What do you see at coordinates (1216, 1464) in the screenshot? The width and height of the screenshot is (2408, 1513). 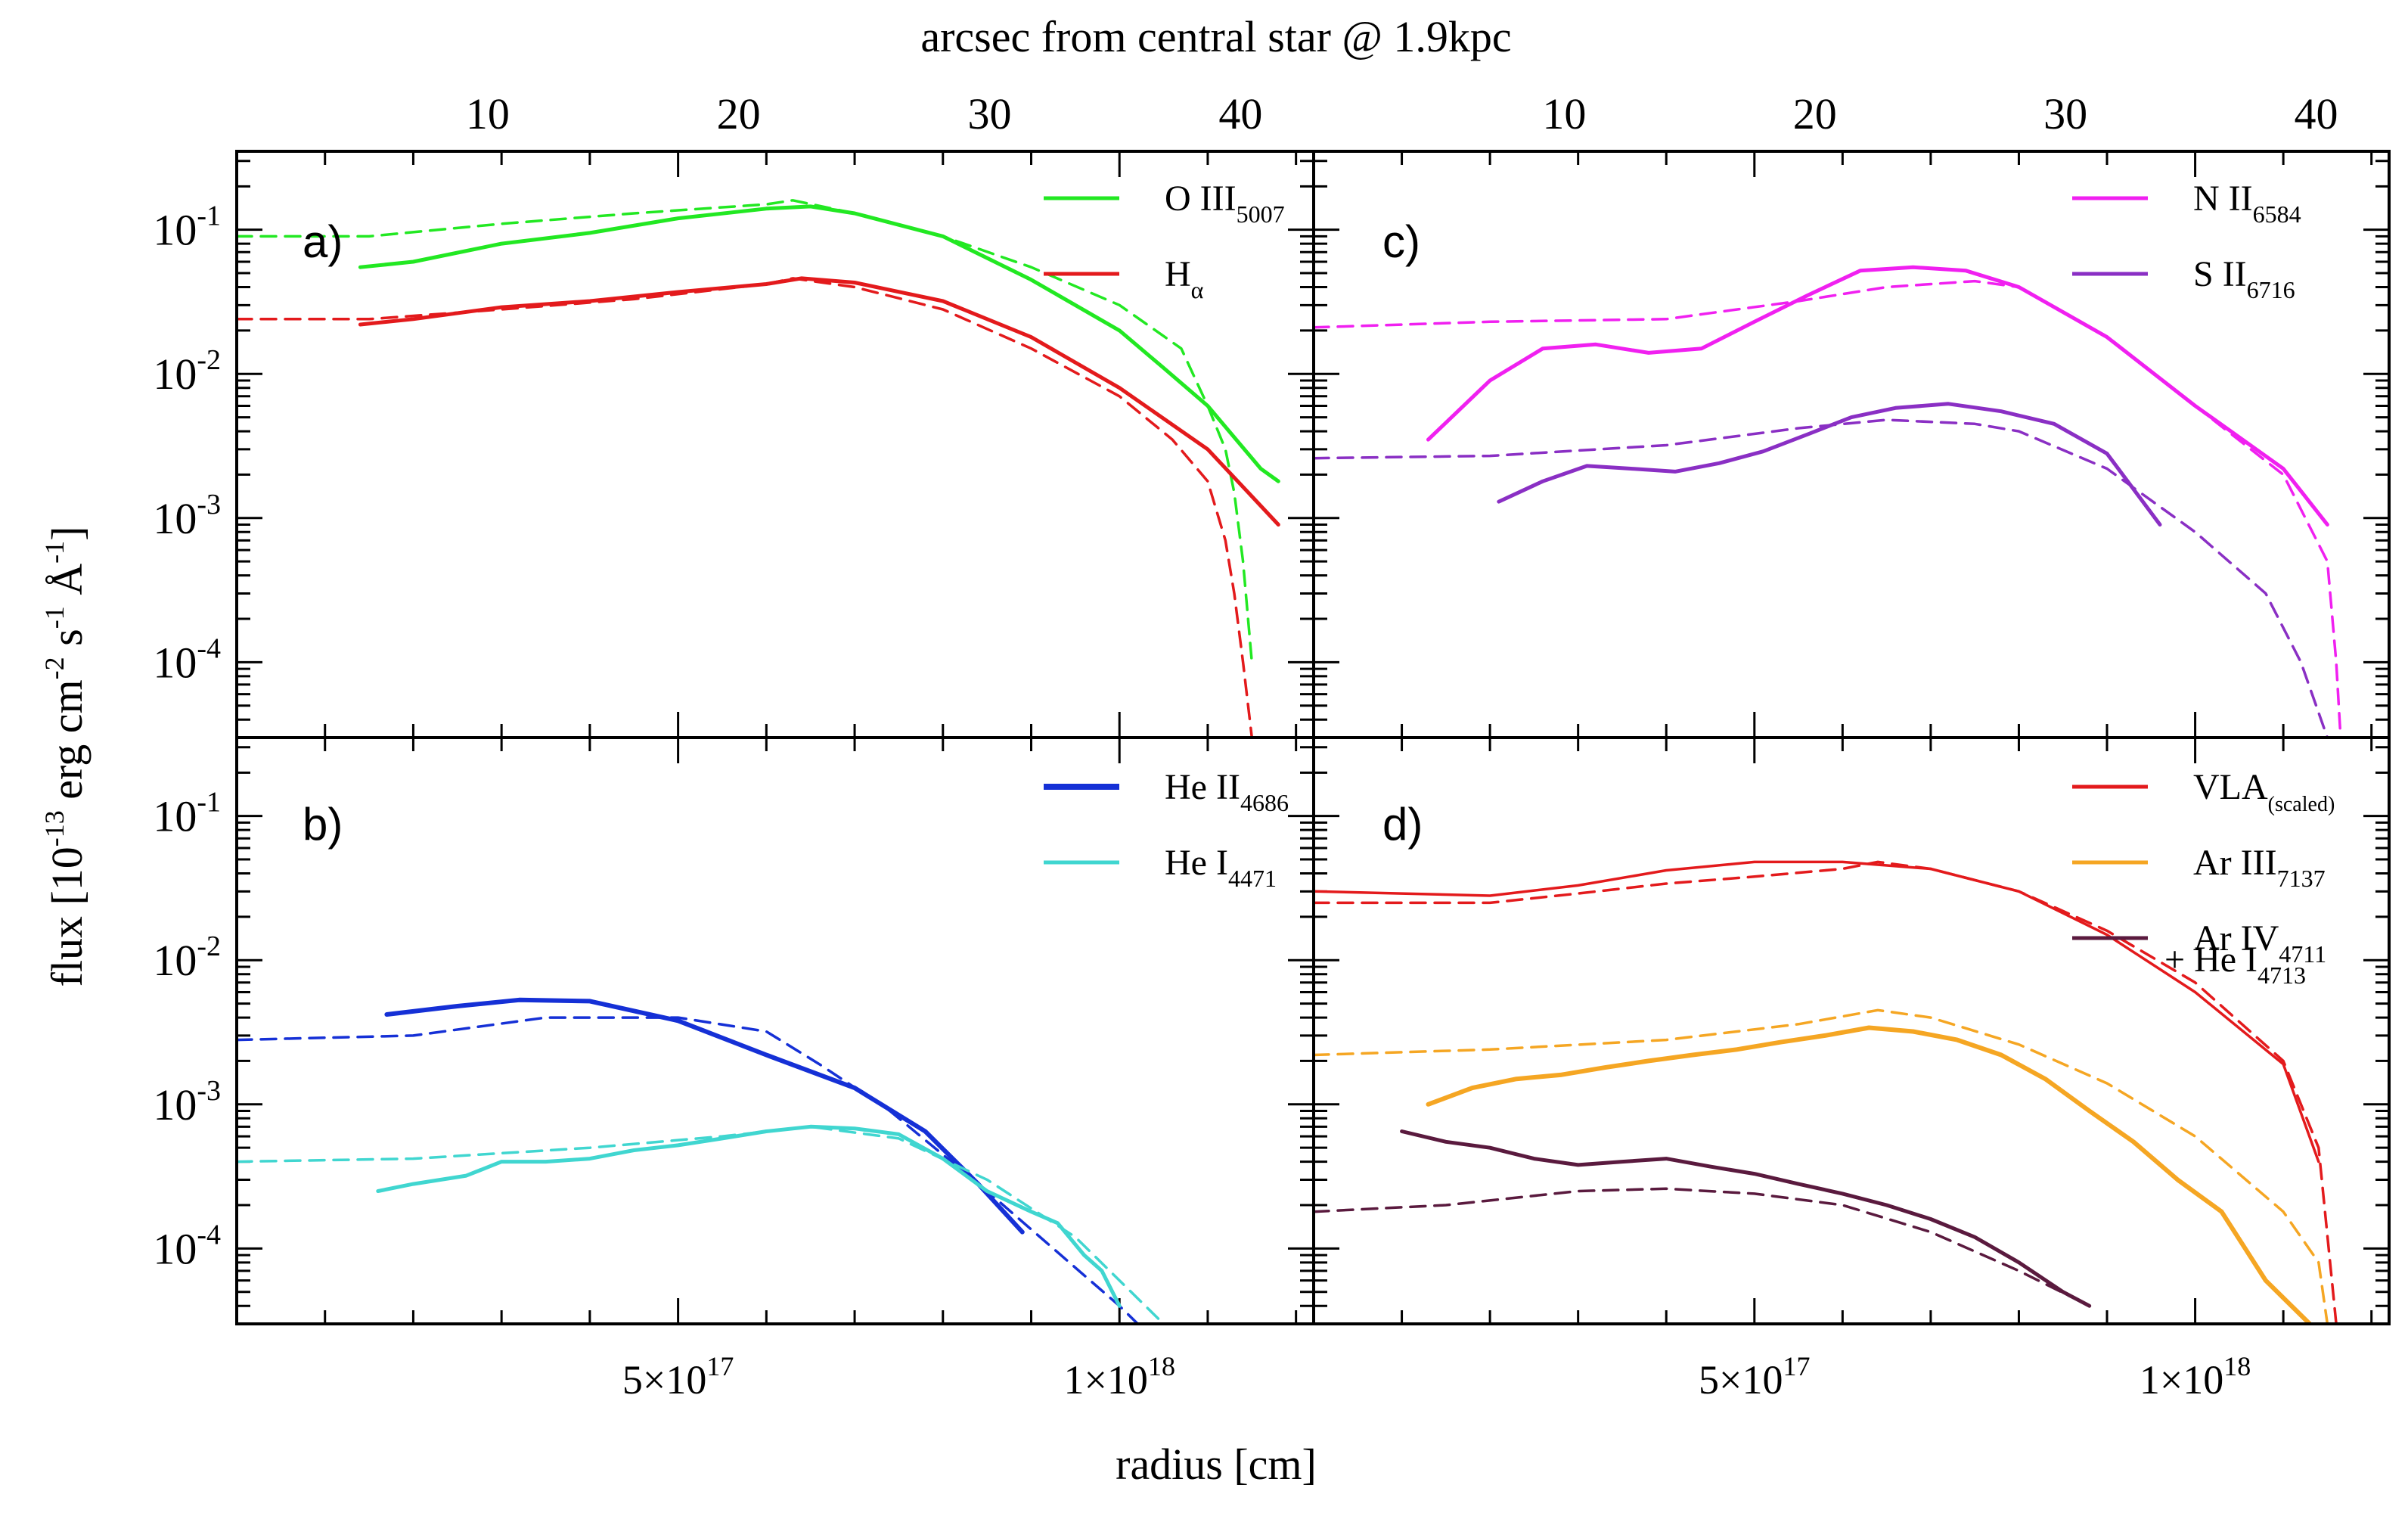 I see `x-axis-title: radius [cm]` at bounding box center [1216, 1464].